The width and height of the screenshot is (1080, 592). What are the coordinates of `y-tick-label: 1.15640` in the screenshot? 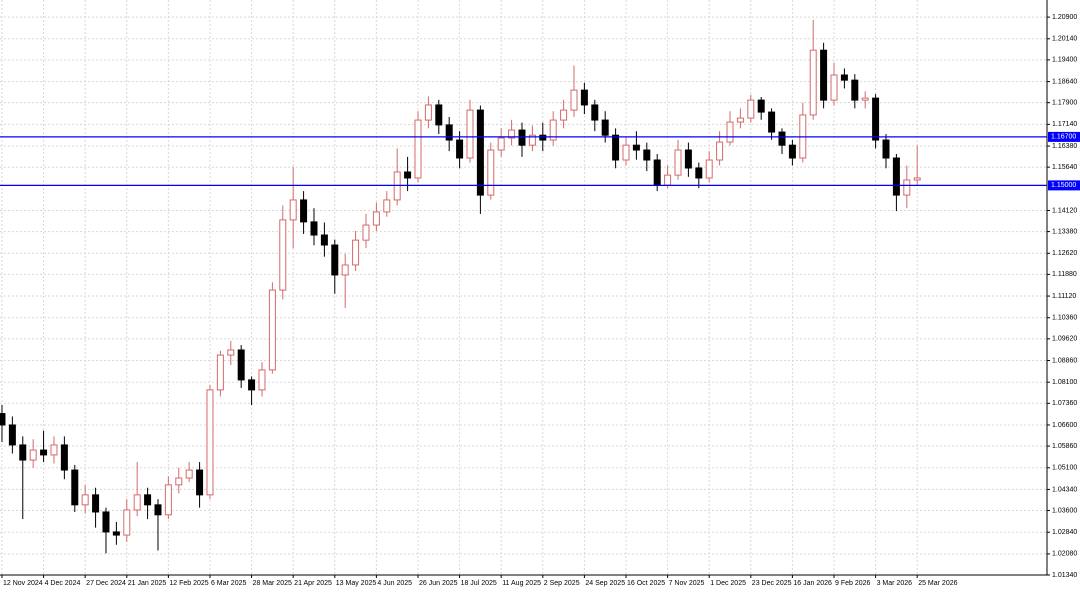 It's located at (1064, 167).